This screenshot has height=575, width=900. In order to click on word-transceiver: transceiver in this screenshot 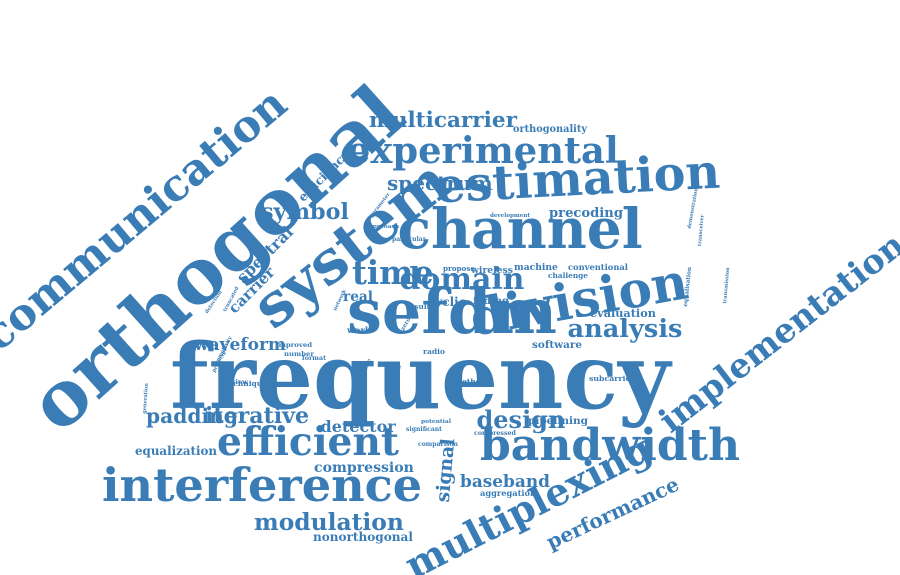, I will do `click(701, 230)`.